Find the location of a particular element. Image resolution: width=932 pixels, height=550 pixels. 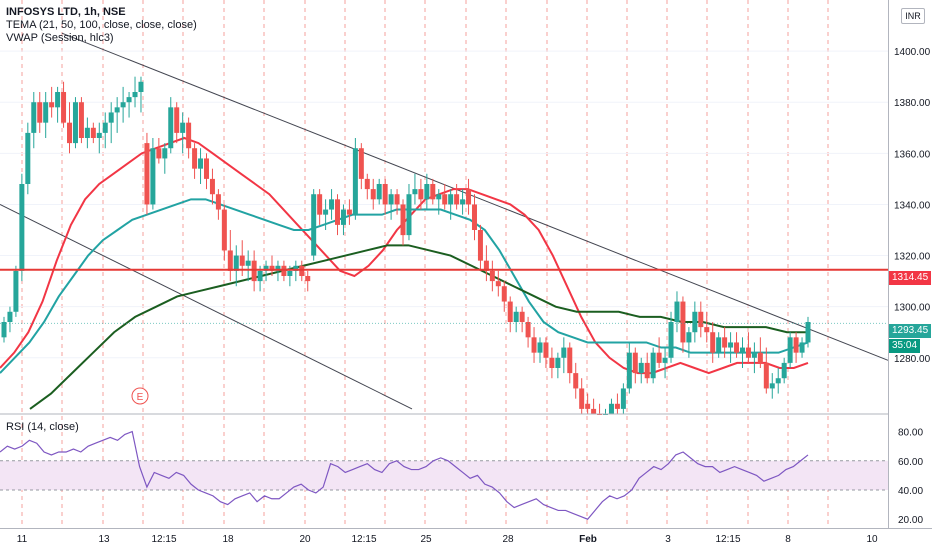

currency-badge: INR is located at coordinates (913, 16).